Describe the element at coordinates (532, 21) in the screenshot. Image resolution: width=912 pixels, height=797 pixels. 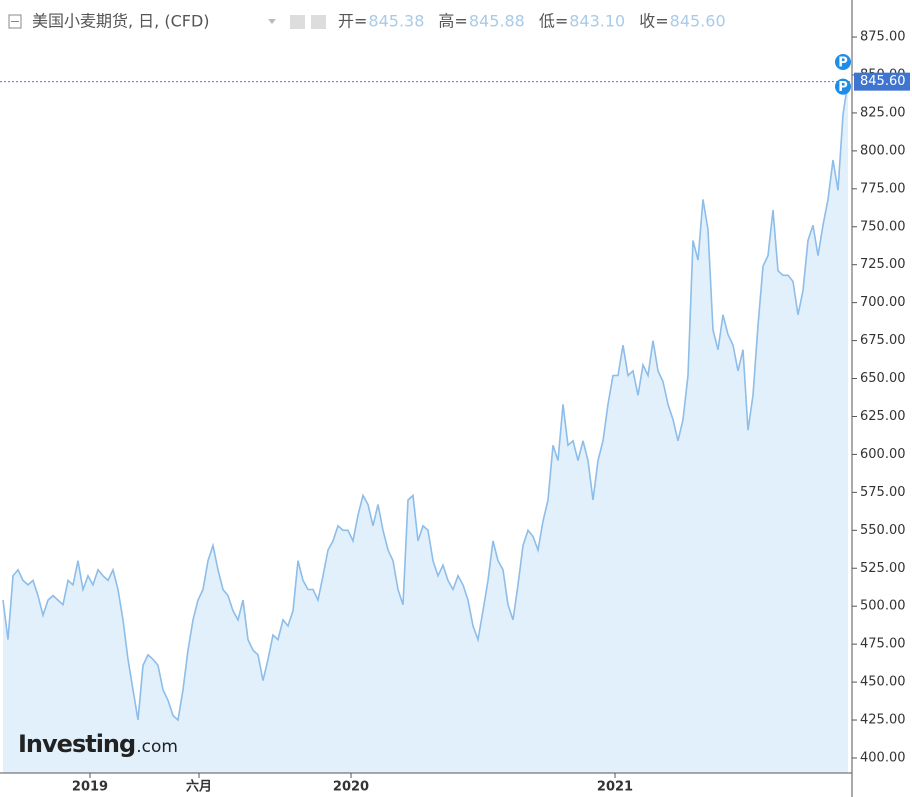
I see `ohlc-header: 开= 845.38 高= 845.88 低= 843.10 收= 845.60` at that location.